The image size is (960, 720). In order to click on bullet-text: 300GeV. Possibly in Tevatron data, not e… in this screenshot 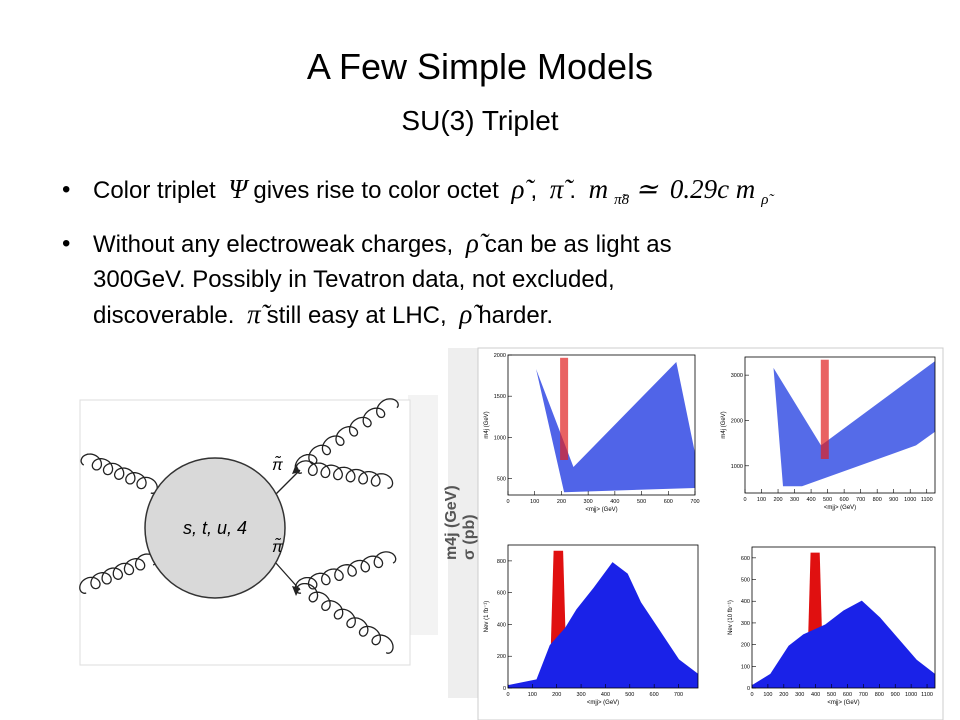, I will do `click(354, 279)`.